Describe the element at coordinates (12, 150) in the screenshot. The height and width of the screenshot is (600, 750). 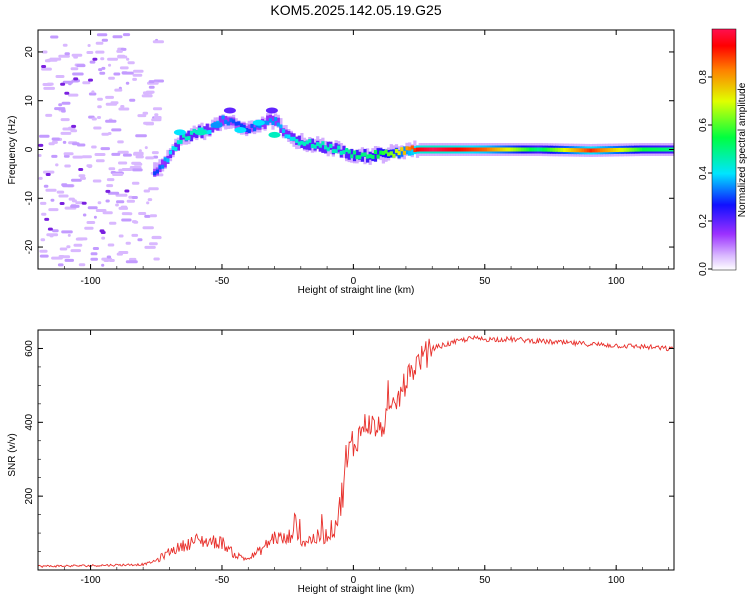
I see `spectrogram-y-label: Frequency (Hz)` at that location.